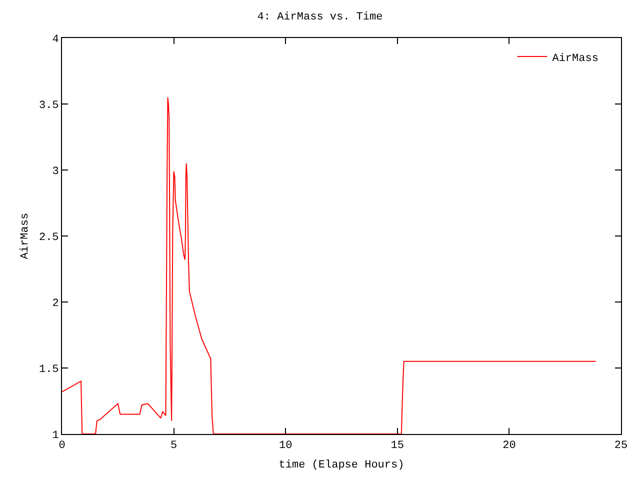  What do you see at coordinates (320, 18) in the screenshot?
I see `chart-title: 4: AirMass vs. Time` at bounding box center [320, 18].